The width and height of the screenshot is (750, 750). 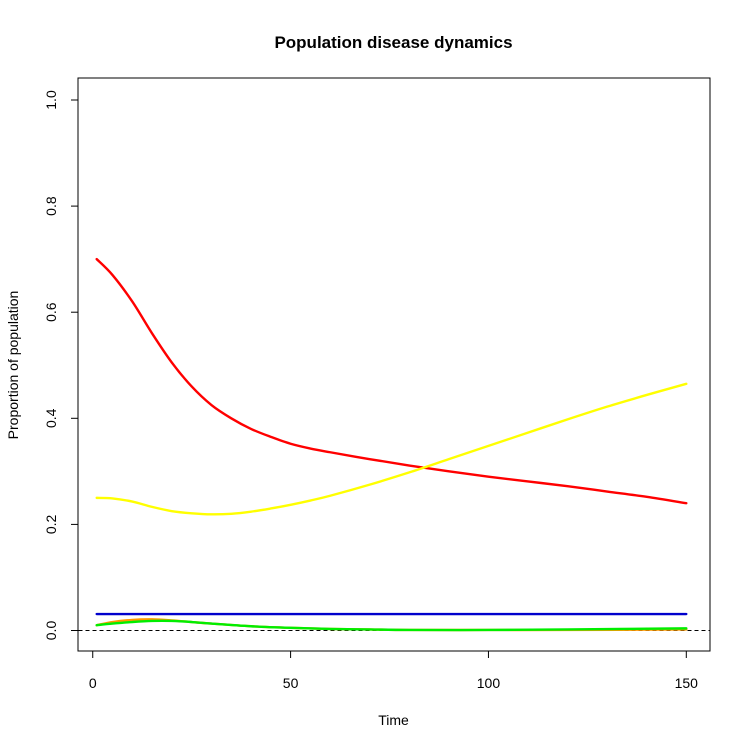 What do you see at coordinates (13, 365) in the screenshot?
I see `y-axis-title: Proportion of population` at bounding box center [13, 365].